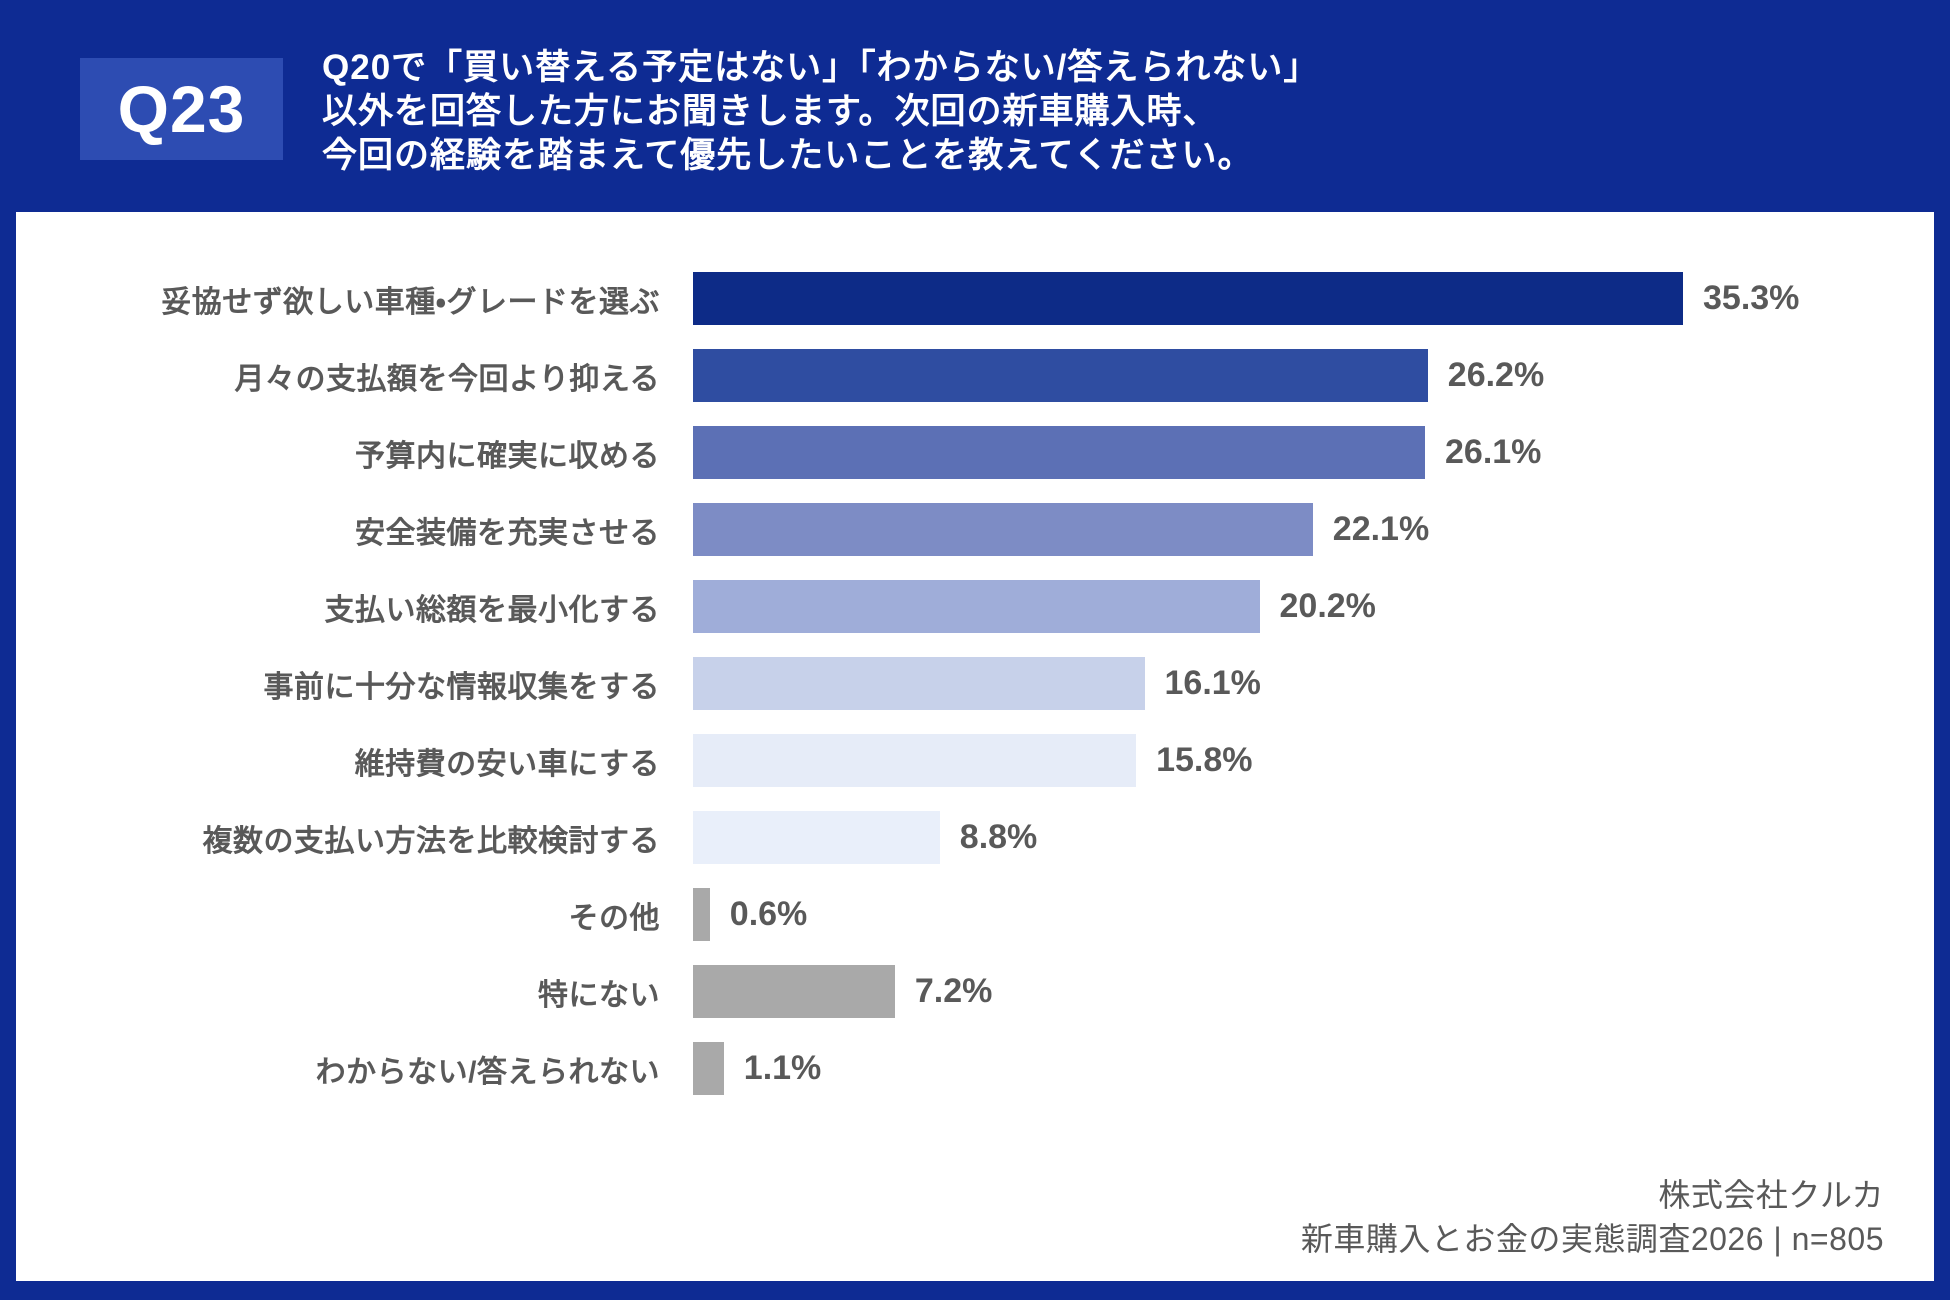 Image resolution: width=1950 pixels, height=1300 pixels. Describe the element at coordinates (507, 456) in the screenshot. I see `category-label: 予算内に確実に収める` at that location.